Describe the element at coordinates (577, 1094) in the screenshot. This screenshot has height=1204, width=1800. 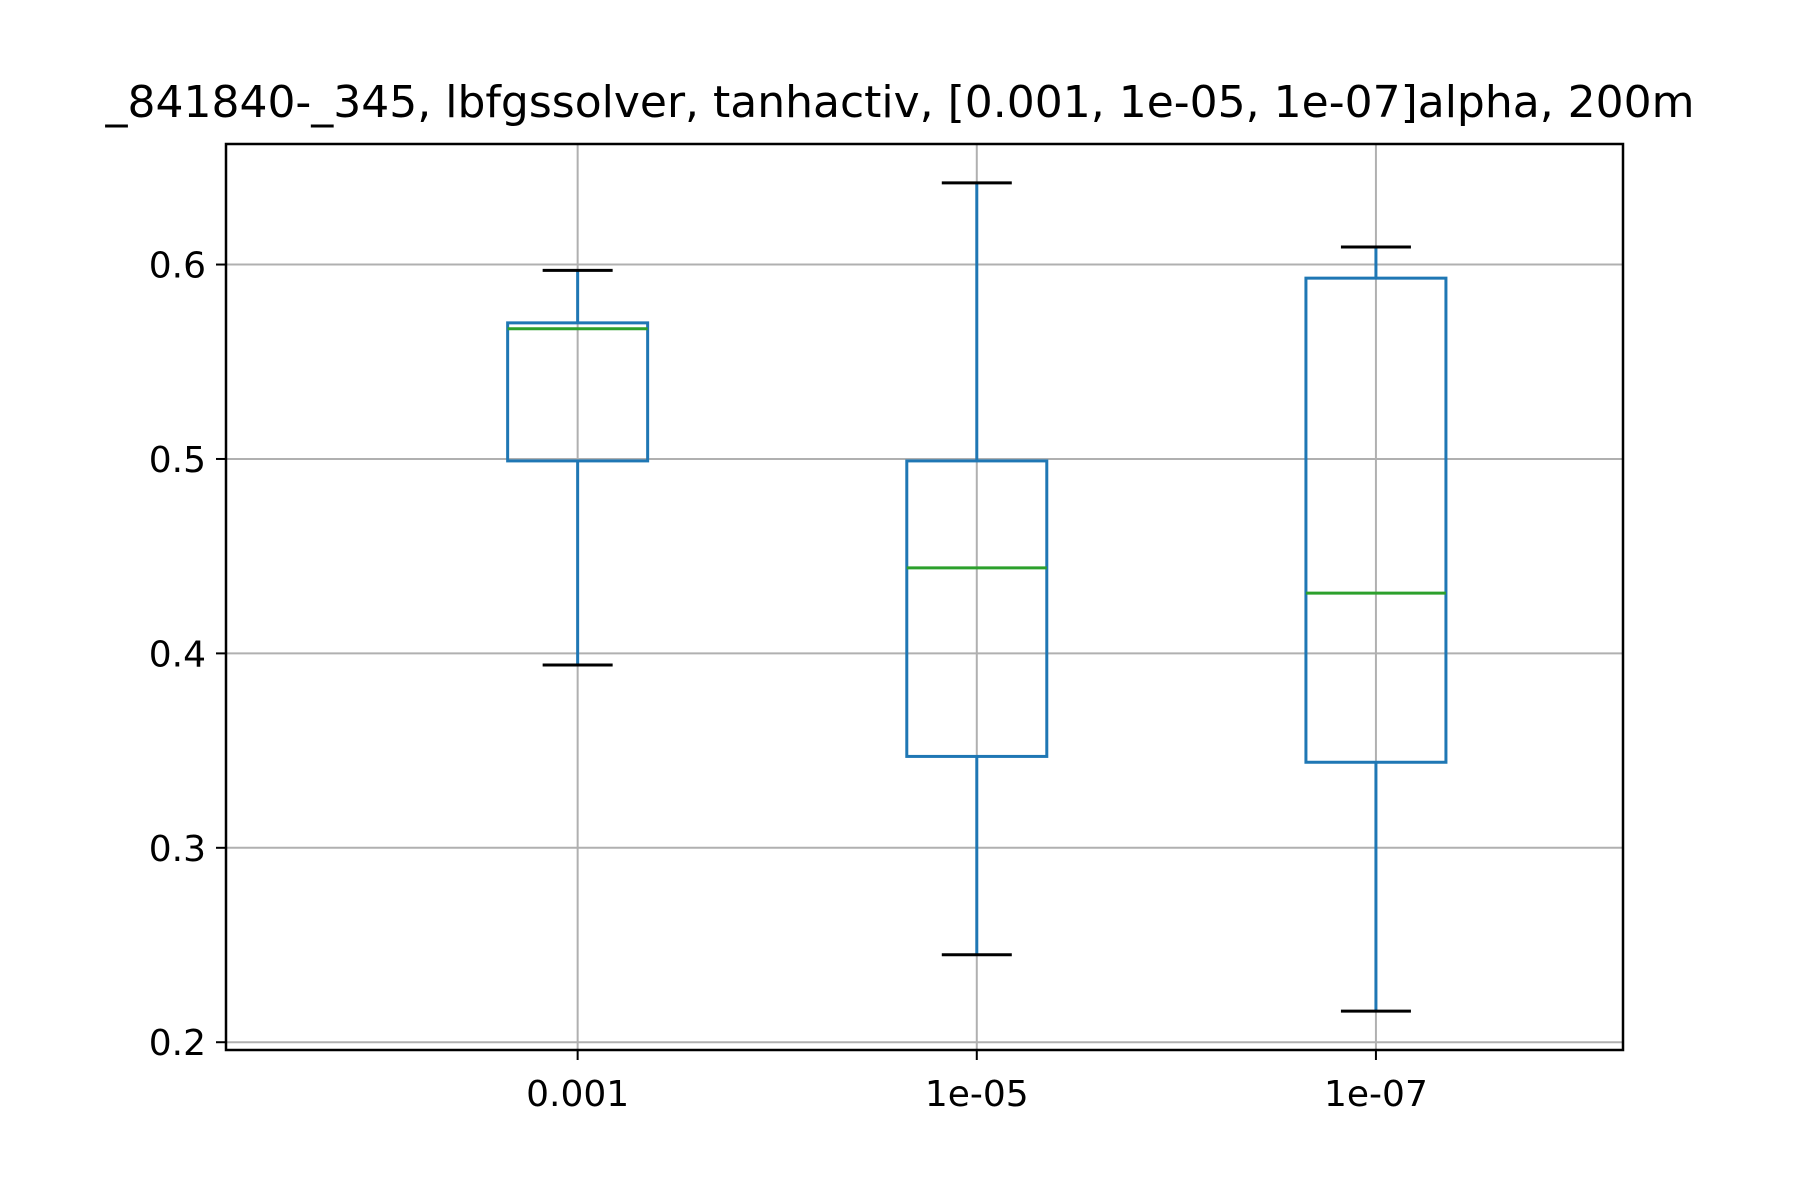
I see `x-tick-label: 0.001` at that location.